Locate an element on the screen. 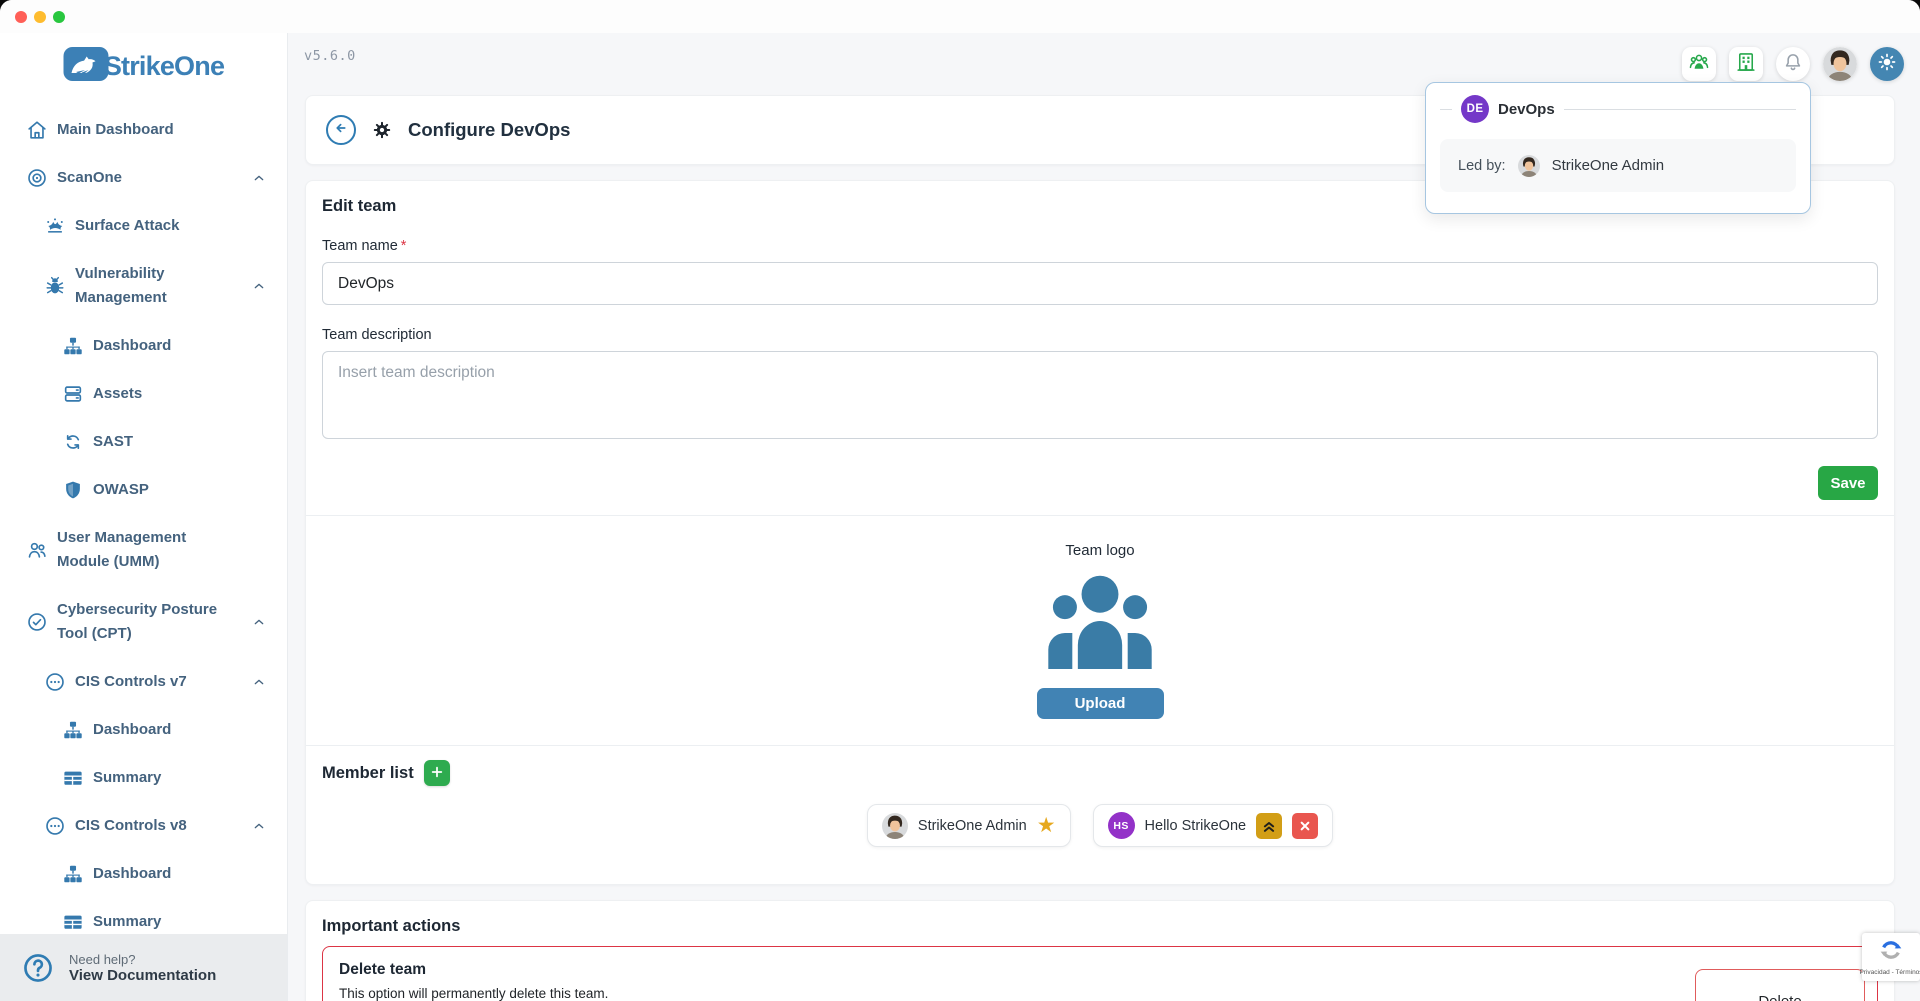 This screenshot has height=1001, width=1920. sidebar-item-label: User Management Module (UMM) is located at coordinates (122, 549).